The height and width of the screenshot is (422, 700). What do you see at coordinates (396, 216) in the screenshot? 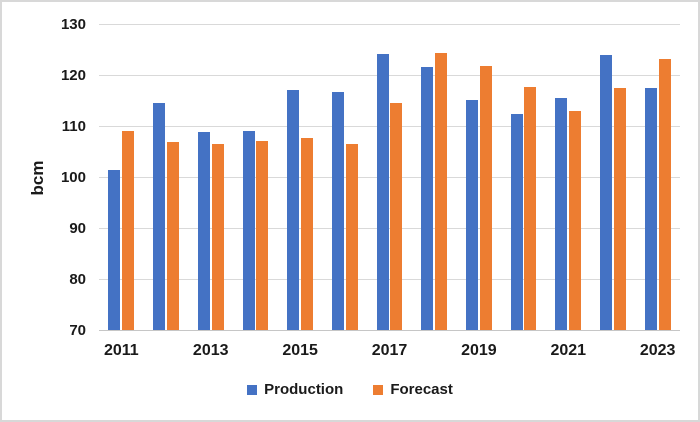
I see `bar-forecast-2017` at bounding box center [396, 216].